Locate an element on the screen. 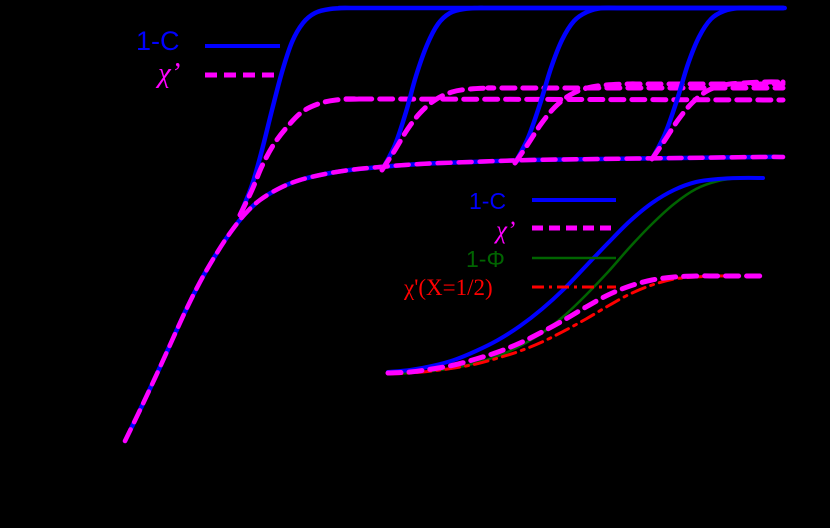  legend-main-label-chi: χ’ is located at coordinates (169, 73).